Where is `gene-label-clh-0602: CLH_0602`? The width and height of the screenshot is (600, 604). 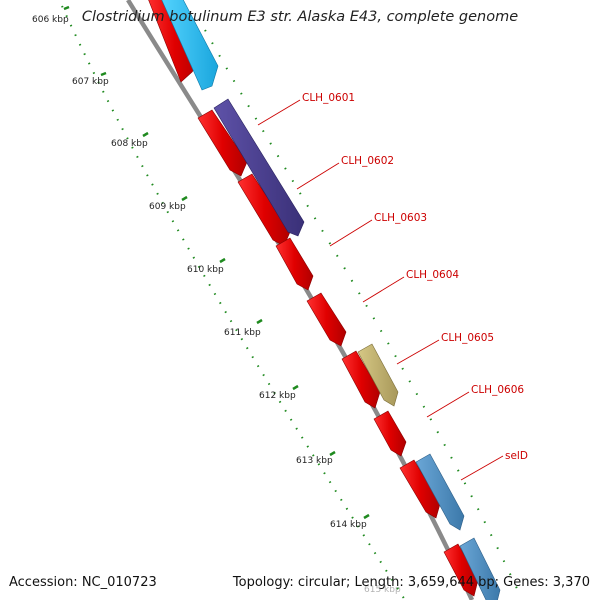
gene-label-clh-0602: CLH_0602 is located at coordinates (367, 161).